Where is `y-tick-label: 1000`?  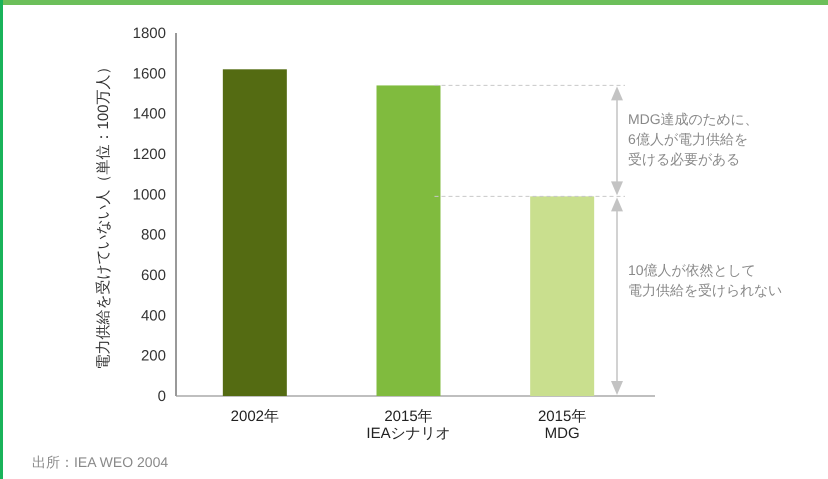
y-tick-label: 1000 is located at coordinates (149, 195).